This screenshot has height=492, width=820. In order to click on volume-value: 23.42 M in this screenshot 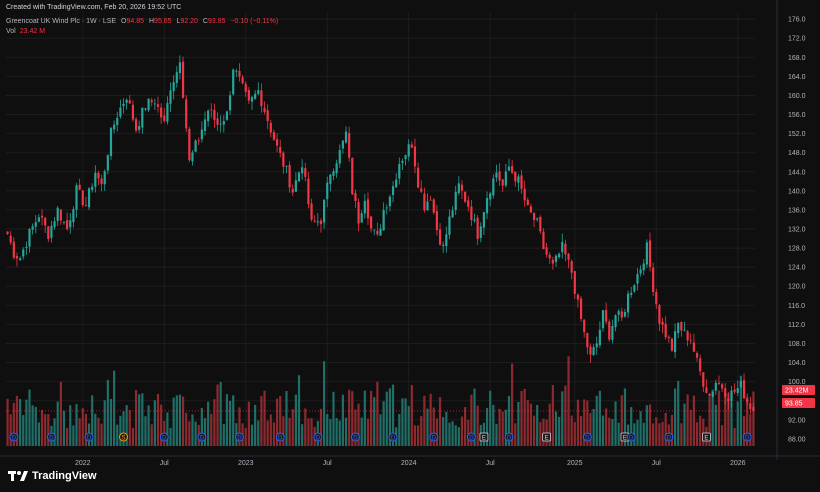, I will do `click(32, 31)`.